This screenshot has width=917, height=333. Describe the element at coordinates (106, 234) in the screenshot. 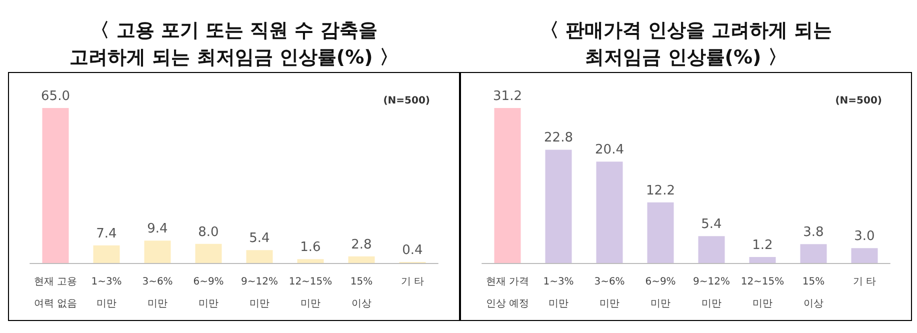

I see `data-label: 7.4` at that location.